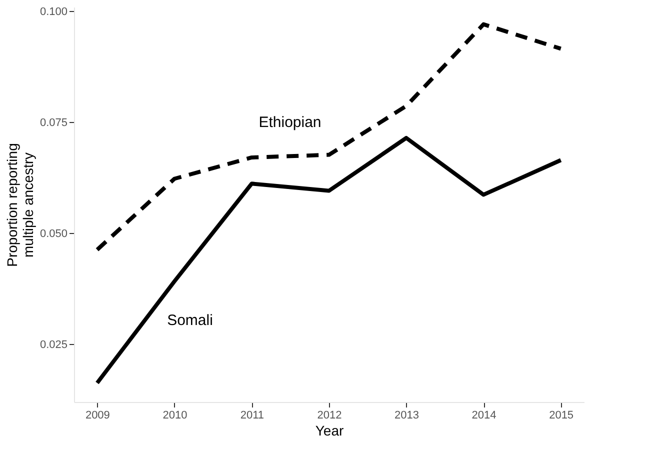  Describe the element at coordinates (190, 320) in the screenshot. I see `series-label: Somali` at that location.